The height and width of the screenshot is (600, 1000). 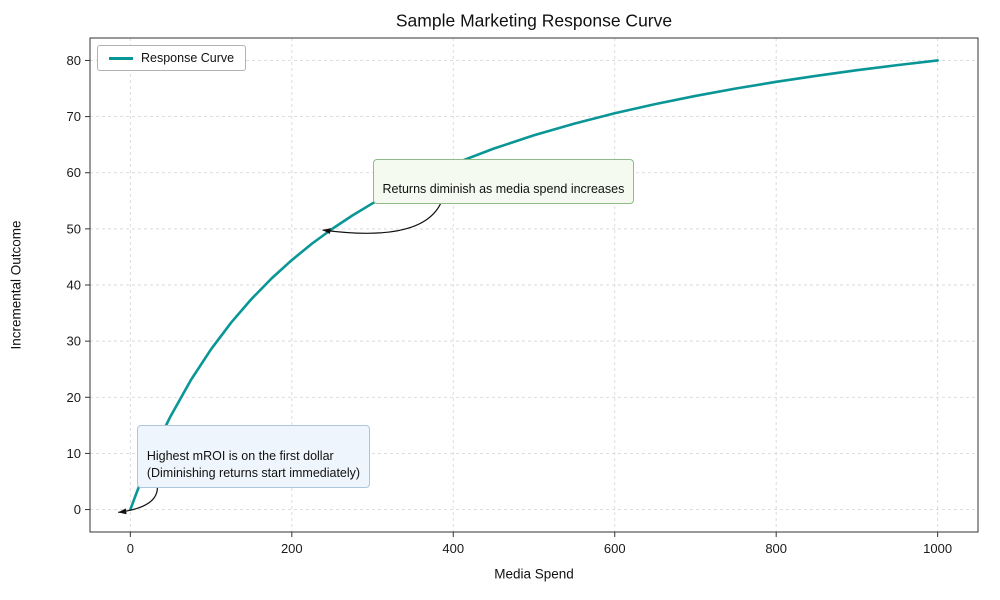 I want to click on y-tick-label: 30, so click(x=74, y=341).